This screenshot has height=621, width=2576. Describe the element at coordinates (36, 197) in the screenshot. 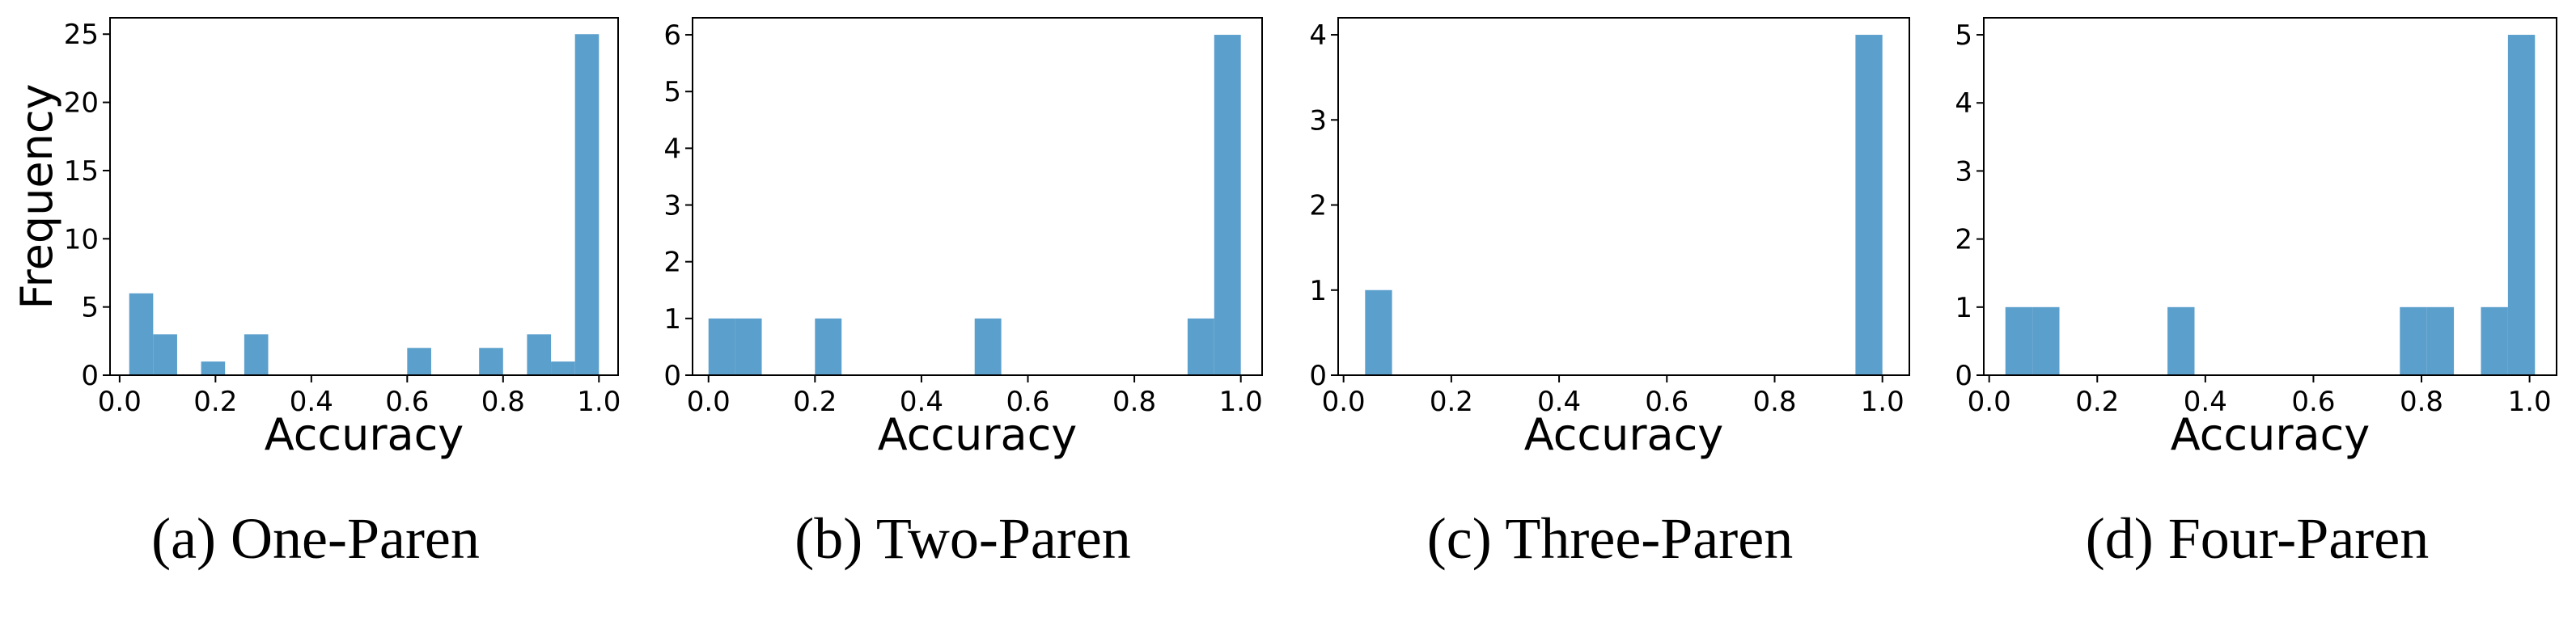

I see `y-axis-label: Frequency` at that location.